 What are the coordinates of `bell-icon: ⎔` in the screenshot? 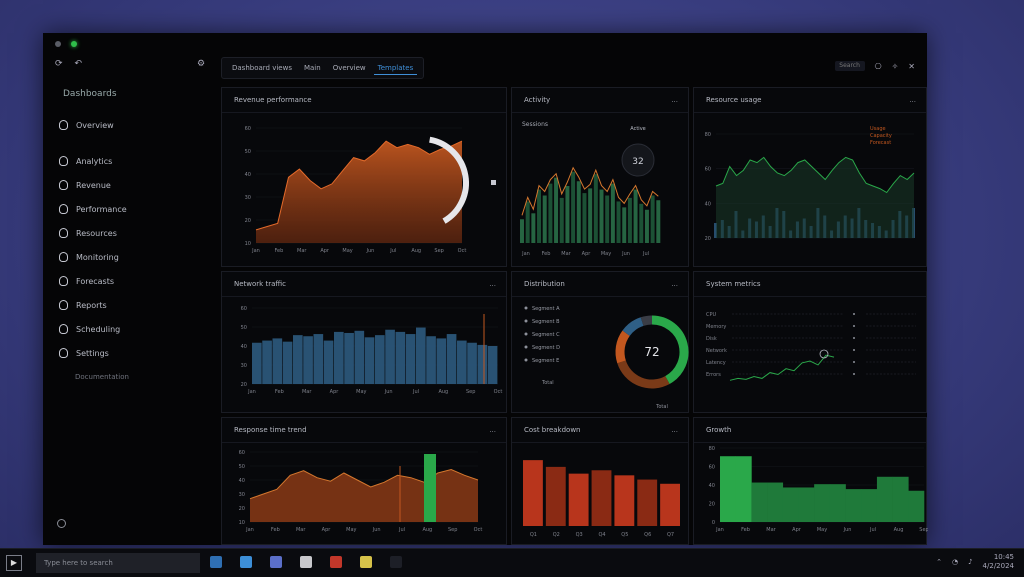 It's located at (878, 66).